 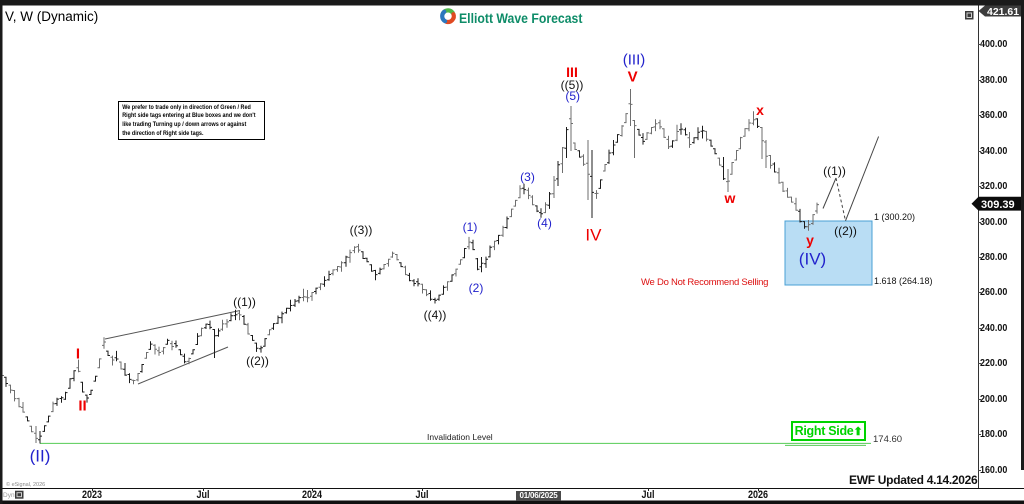 What do you see at coordinates (998, 205) in the screenshot?
I see `svg-text: 309.39` at bounding box center [998, 205].